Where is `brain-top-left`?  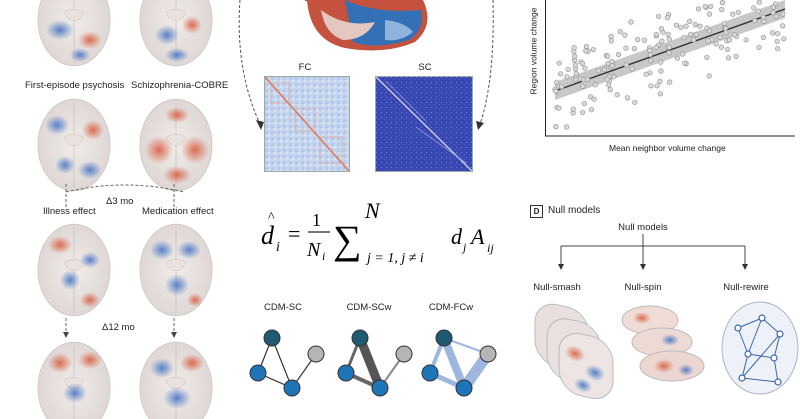
brain-top-left is located at coordinates (74, 35).